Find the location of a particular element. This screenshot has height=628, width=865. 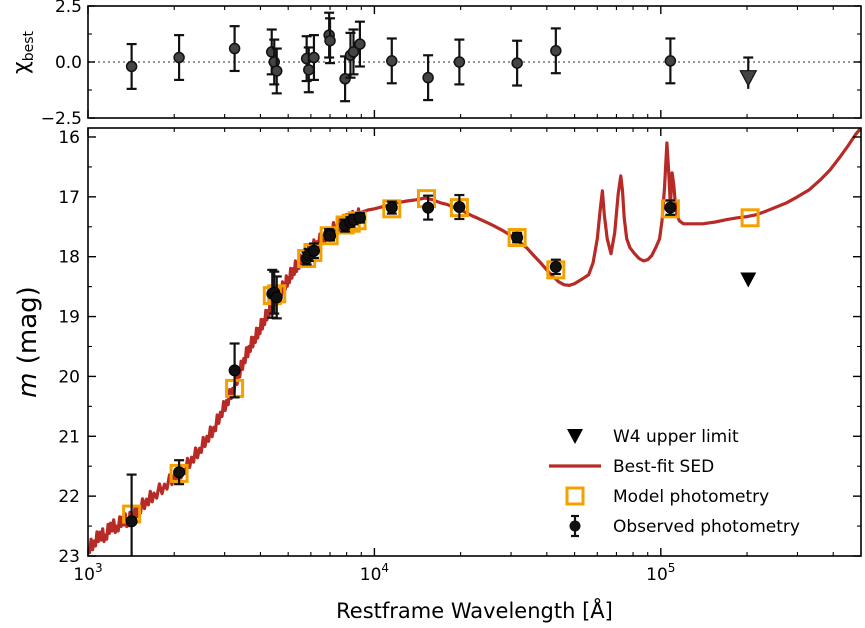

sed-xtick-label: 10³ is located at coordinates (87, 573).